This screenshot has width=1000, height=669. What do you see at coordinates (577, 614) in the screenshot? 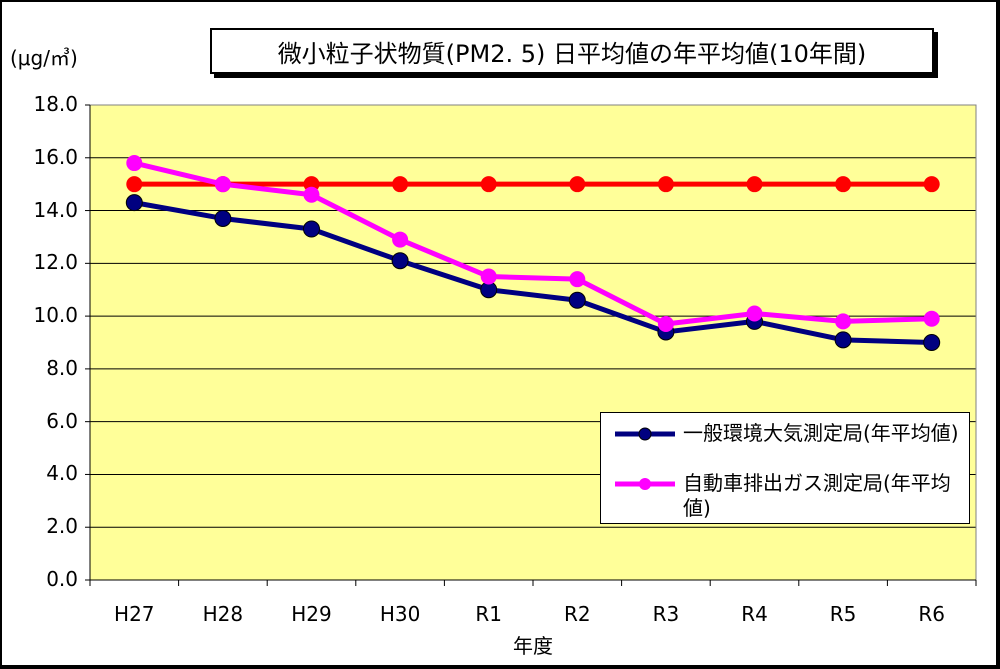
I see `x-tick-label: R2` at bounding box center [577, 614].